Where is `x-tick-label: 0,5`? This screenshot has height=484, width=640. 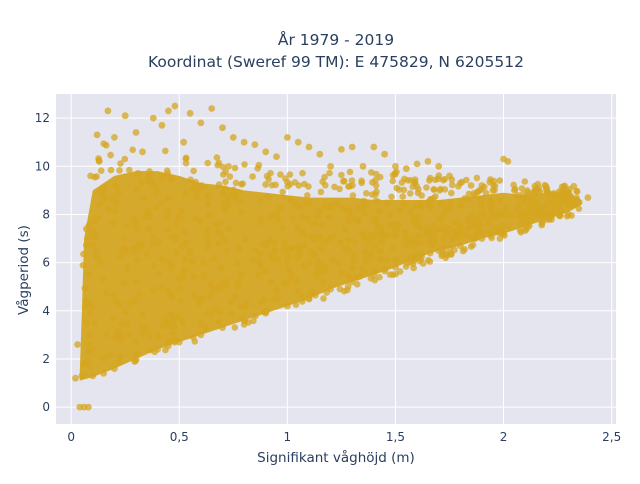 x-tick-label: 0,5 is located at coordinates (179, 437).